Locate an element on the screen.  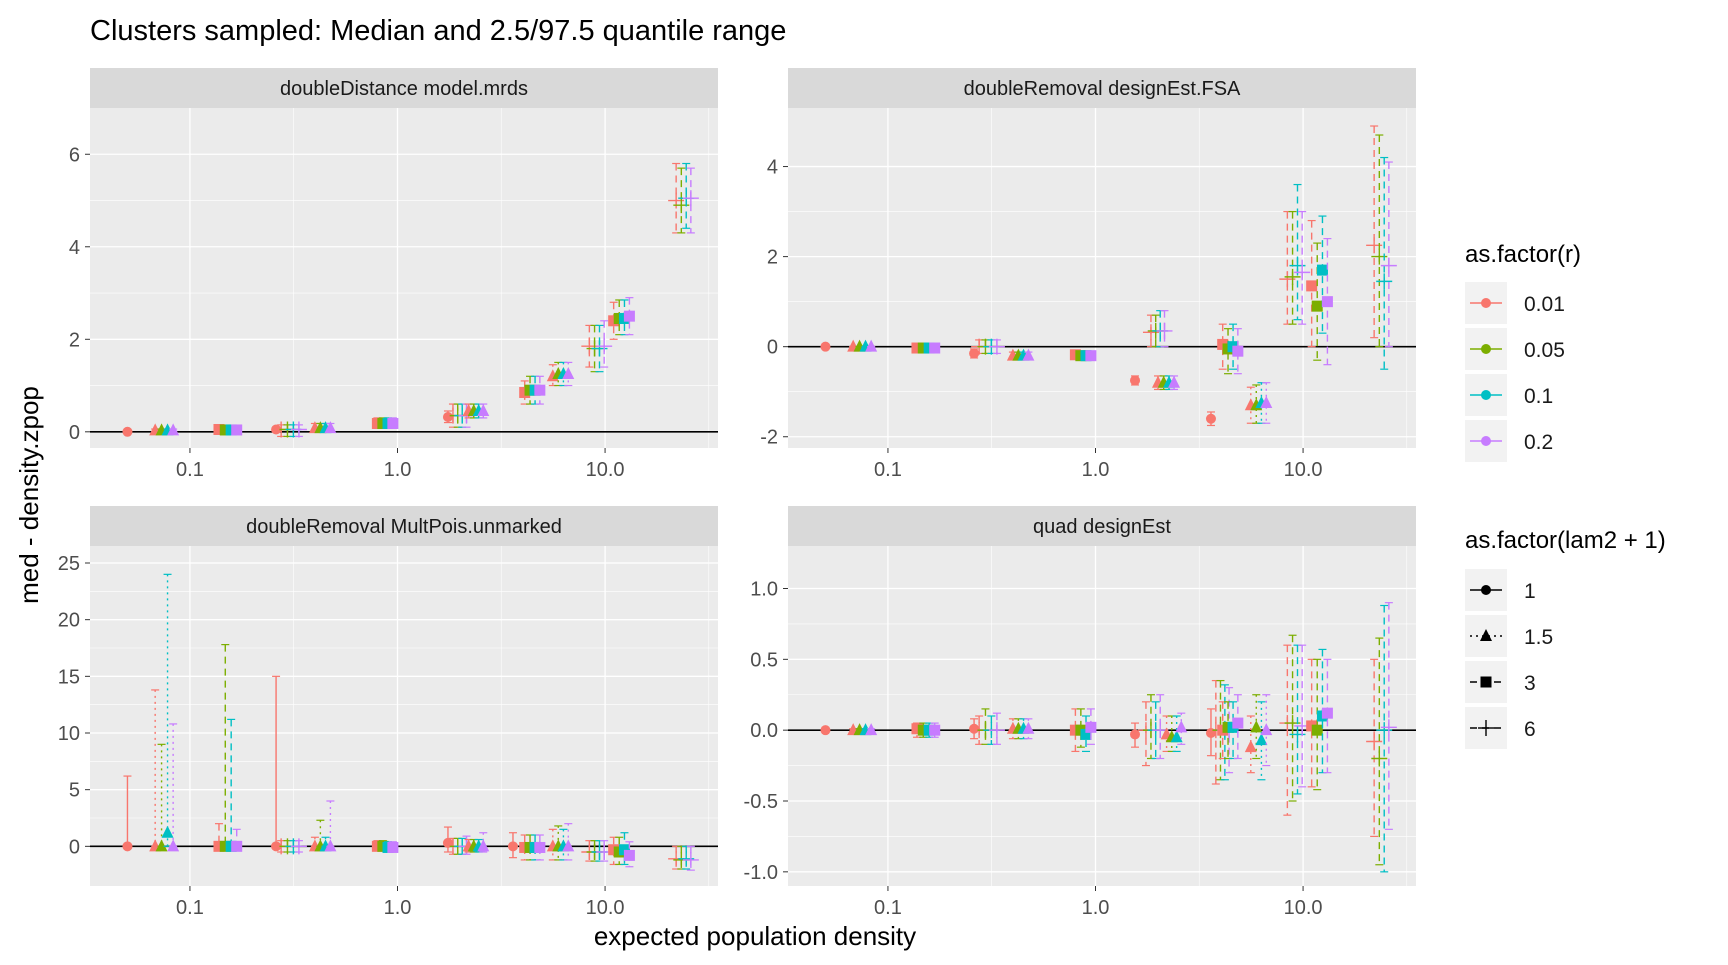
legend-color-label: 0.1 is located at coordinates (1538, 396).